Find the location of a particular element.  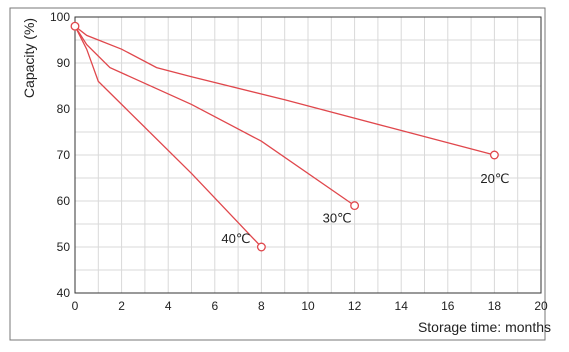

y-tick-labels: 100 90 80 70 60 50 40 is located at coordinates (60, 155).